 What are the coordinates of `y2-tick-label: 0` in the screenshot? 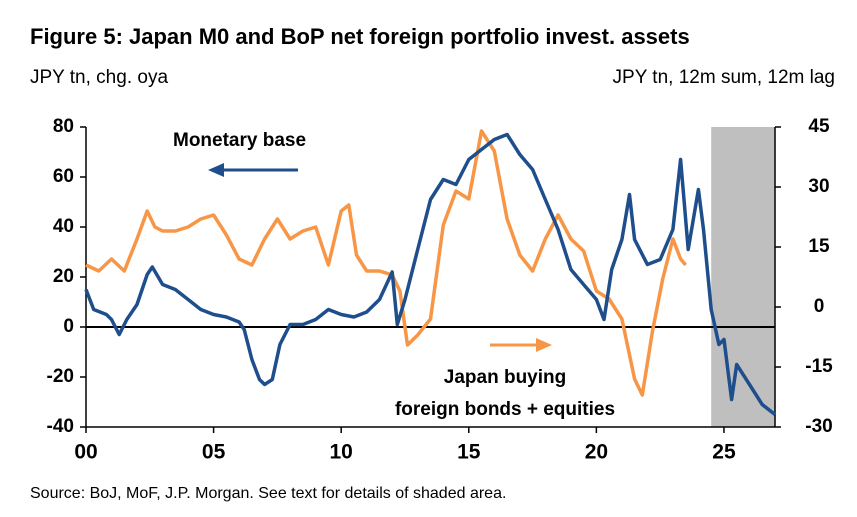 It's located at (819, 306).